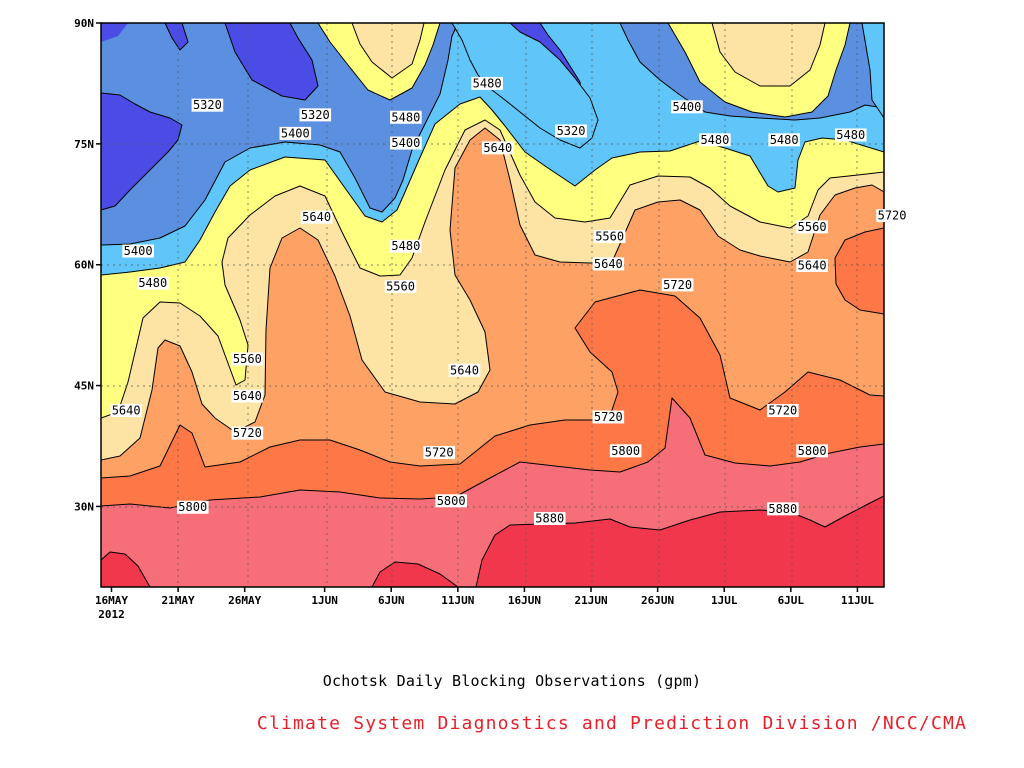 The image size is (1024, 768). I want to click on band-5560-5640-north2, so click(768, 55).